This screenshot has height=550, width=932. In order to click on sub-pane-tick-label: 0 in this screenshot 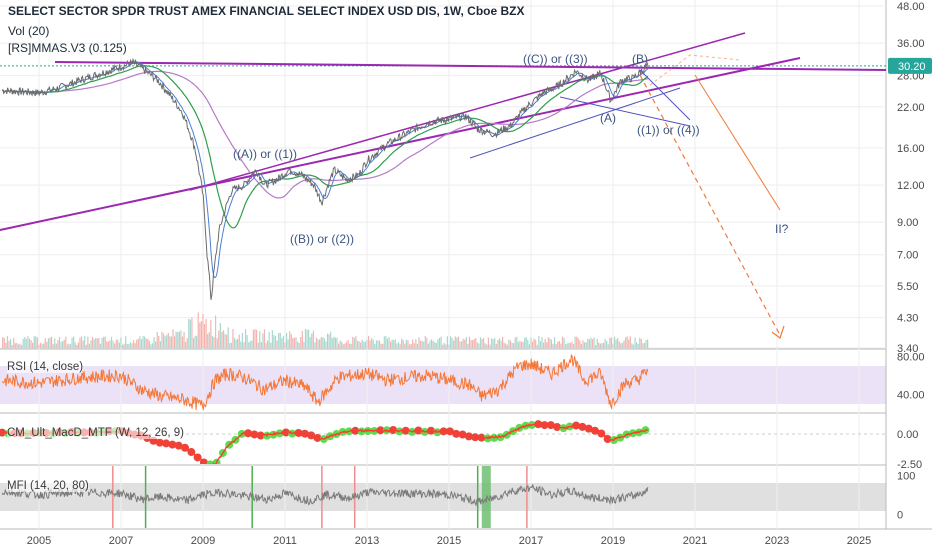, I will do `click(900, 515)`.